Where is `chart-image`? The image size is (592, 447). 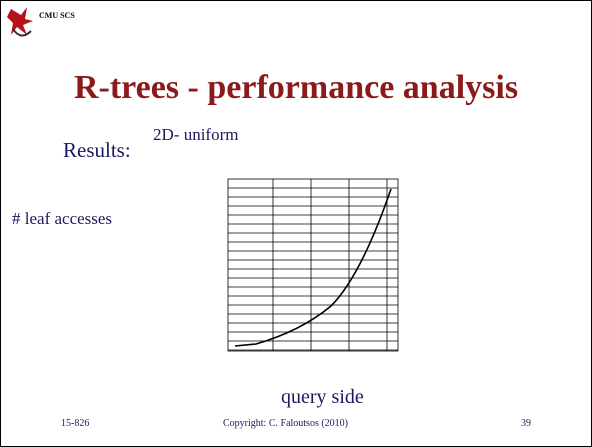
chart-image is located at coordinates (313, 265).